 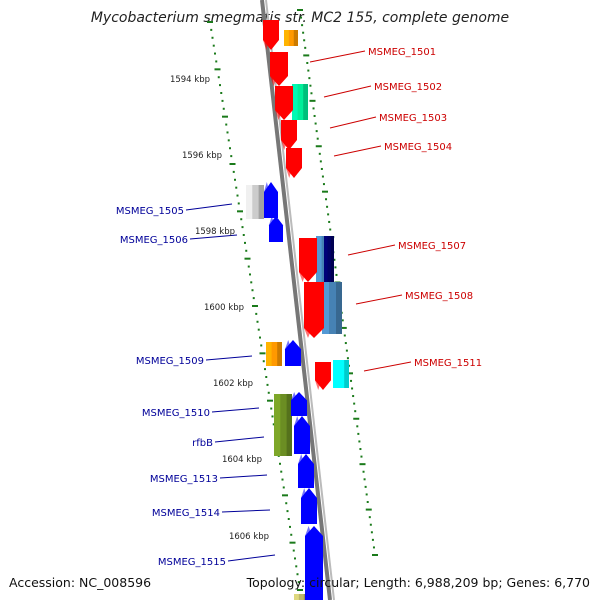 I want to click on ruler-label: 1602 kbp, so click(x=233, y=384).